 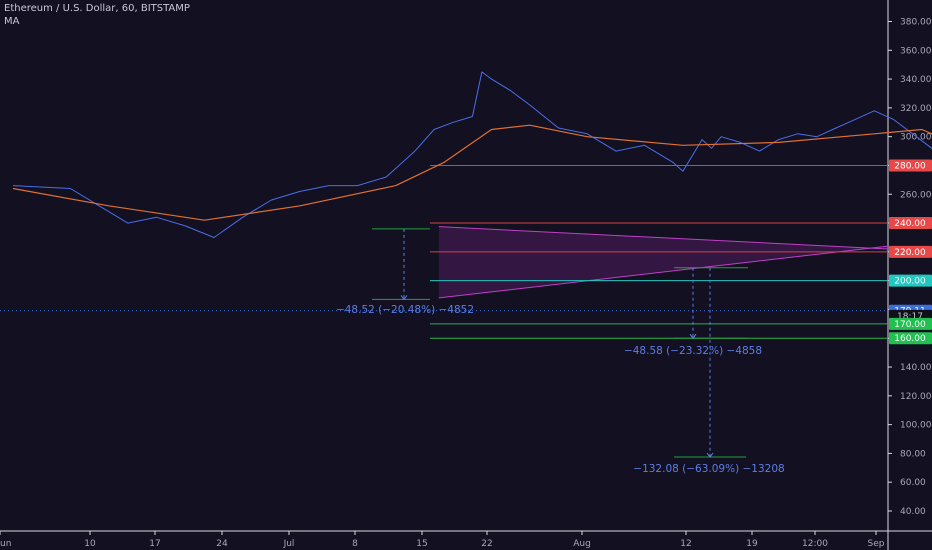 What do you see at coordinates (916, 368) in the screenshot?
I see `y-tick-label: 140.00` at bounding box center [916, 368].